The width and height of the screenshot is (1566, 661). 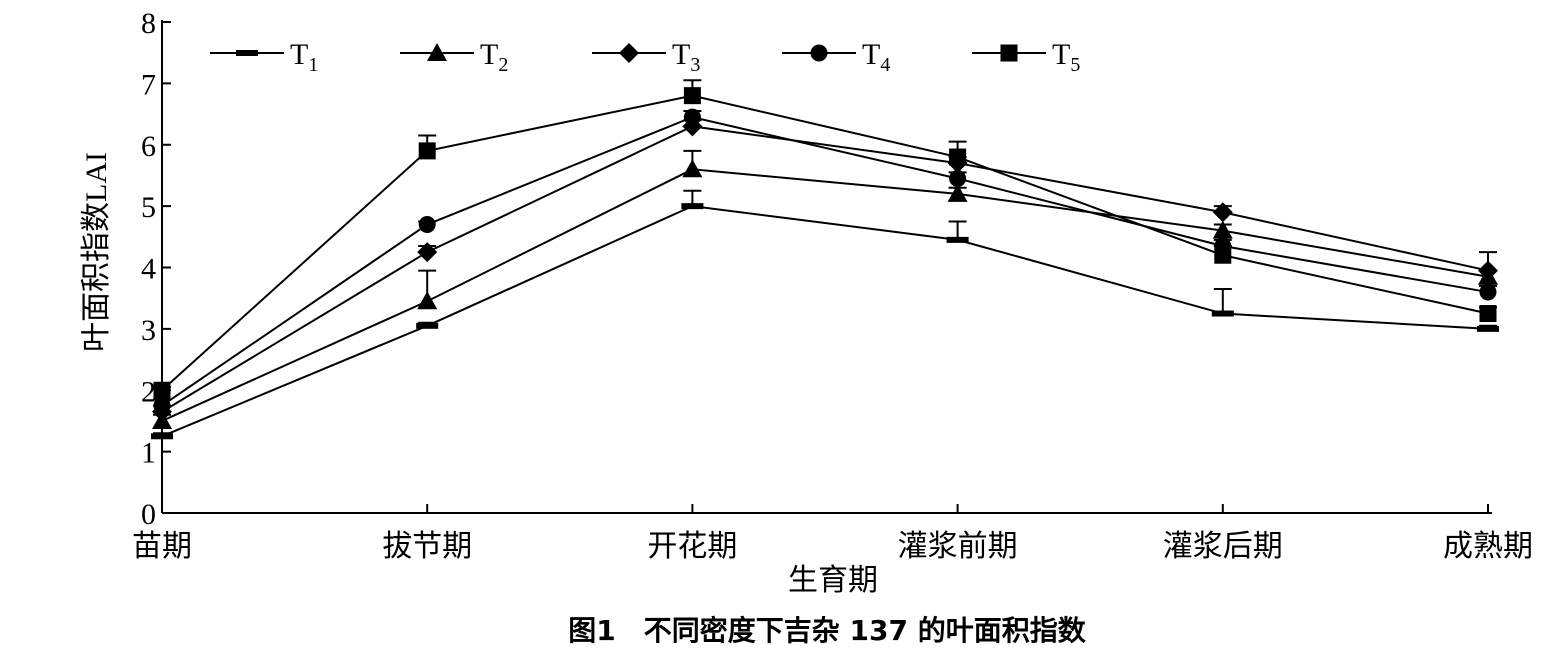 I want to click on legend-item-1: T1, so click(x=264, y=57).